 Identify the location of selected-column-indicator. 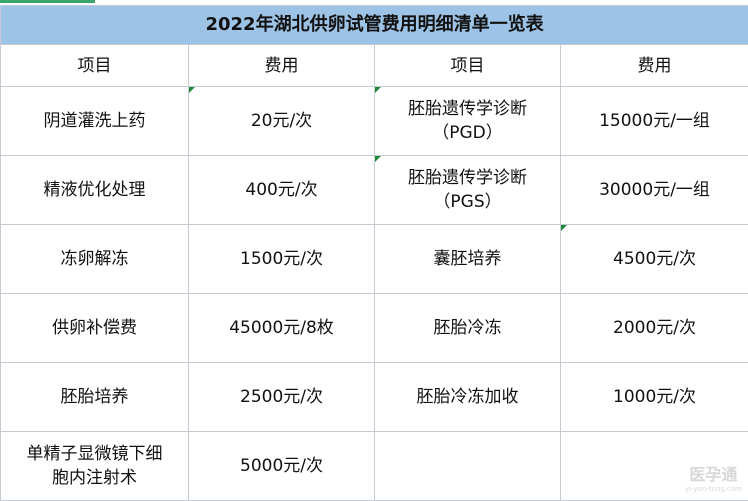
(47, 1).